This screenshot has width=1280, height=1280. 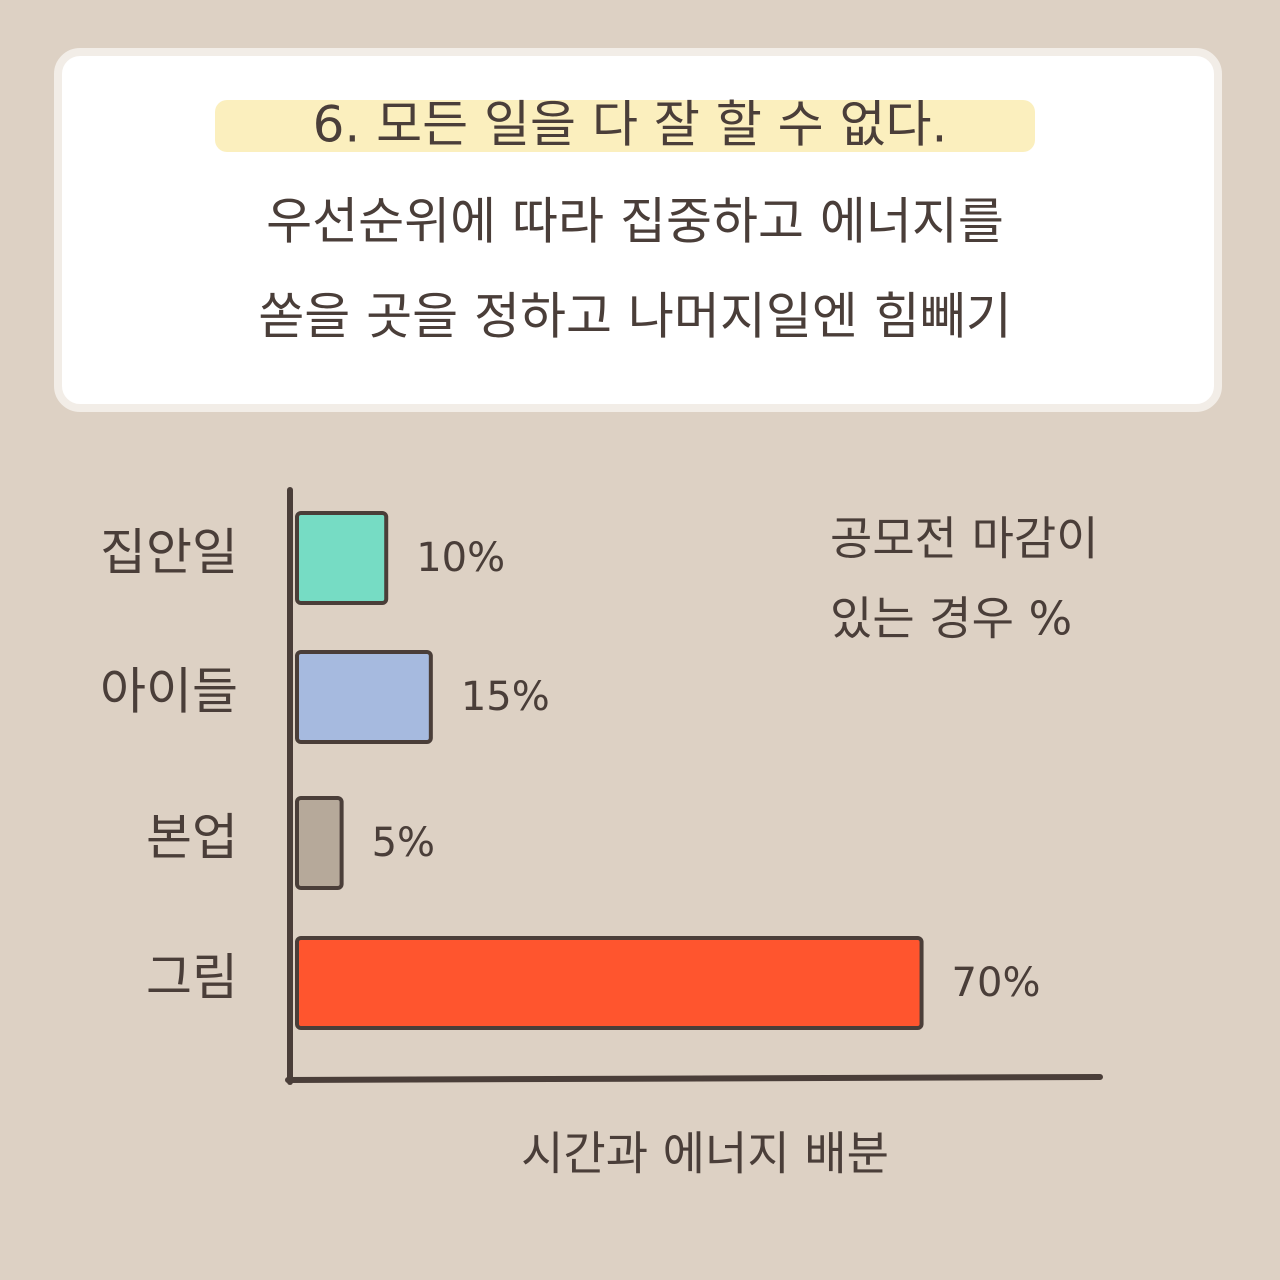 What do you see at coordinates (705, 1154) in the screenshot?
I see `x-axis-label: 시간과 에너지 배분` at bounding box center [705, 1154].